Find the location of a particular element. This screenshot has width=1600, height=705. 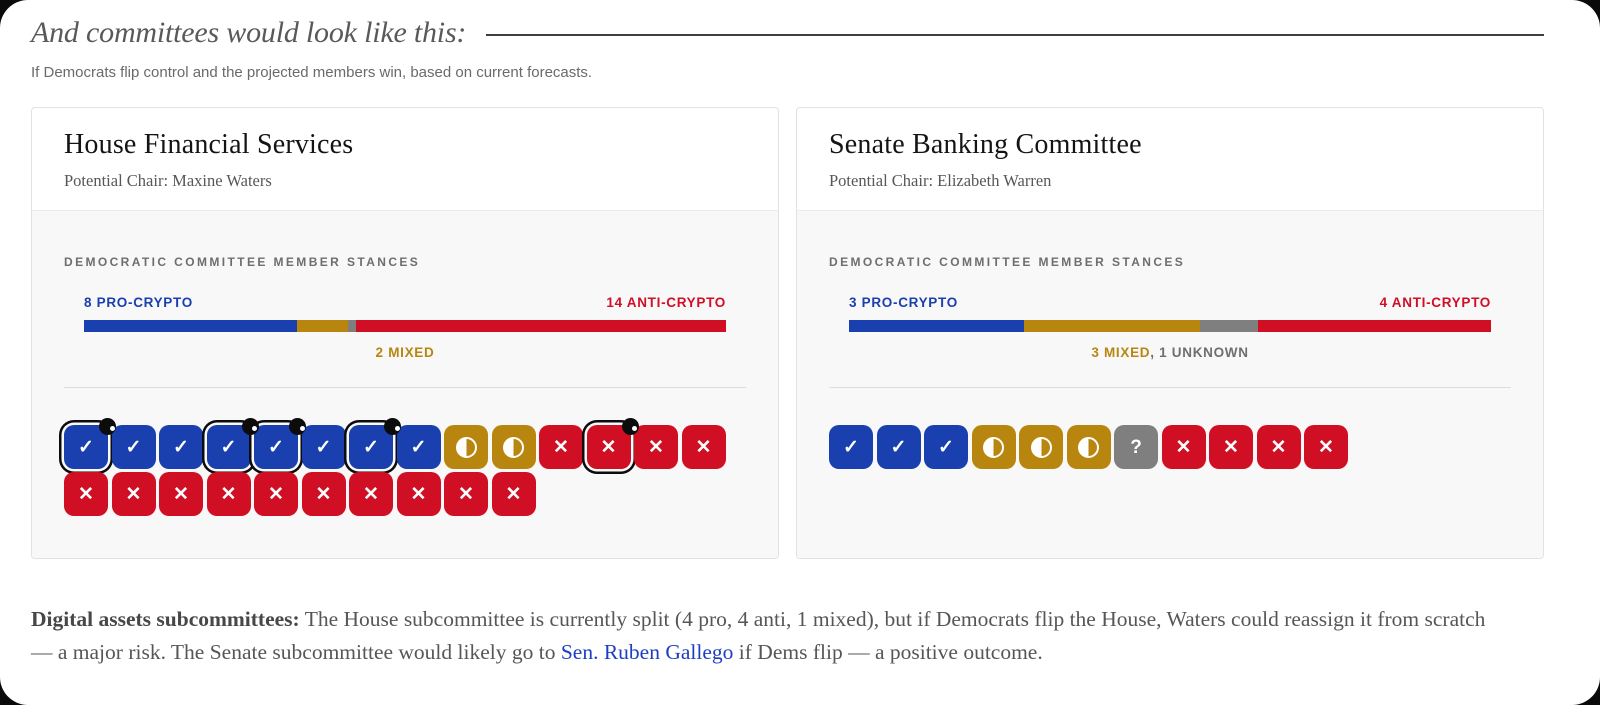

potential-chair: Potential Chair: Elizabeth Warren is located at coordinates (940, 180).